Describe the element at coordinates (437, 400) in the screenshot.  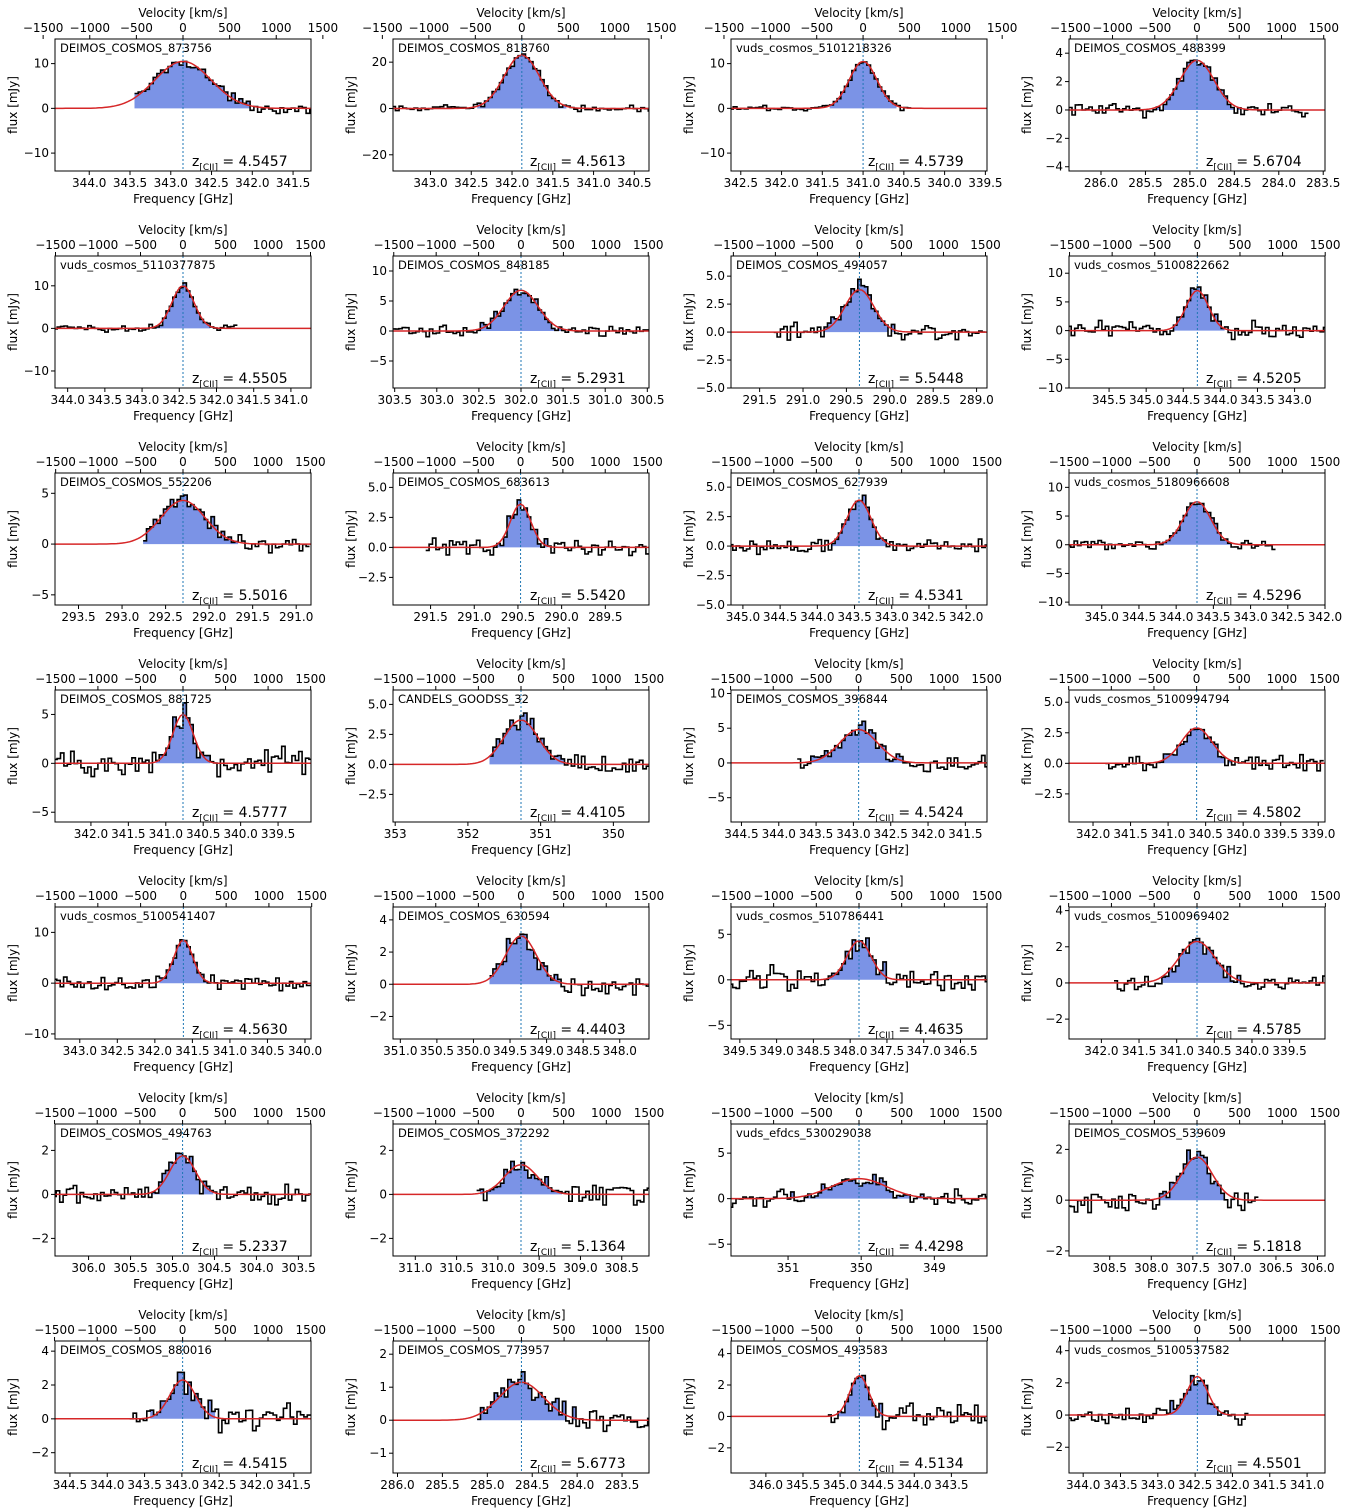
I see `x-tick-label: 303.0` at that location.